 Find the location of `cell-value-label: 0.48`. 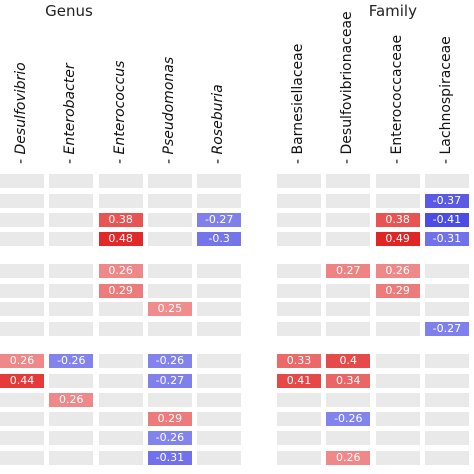

cell-value-label: 0.48 is located at coordinates (120, 238).